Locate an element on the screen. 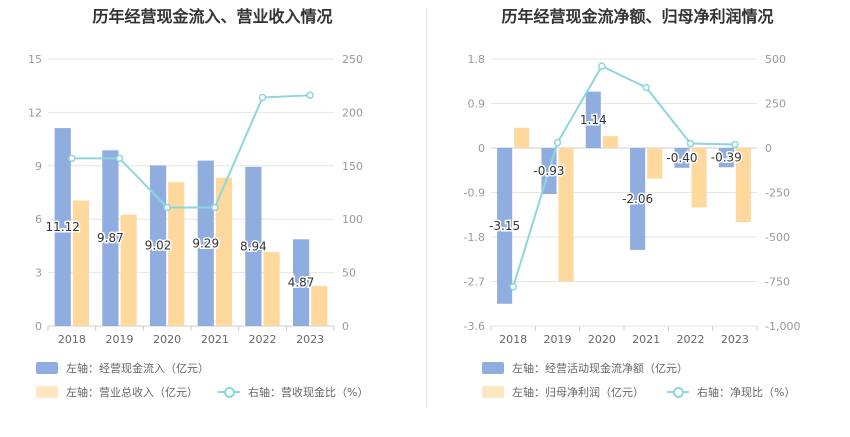  left-x-tick-label: 2020 is located at coordinates (167, 339).